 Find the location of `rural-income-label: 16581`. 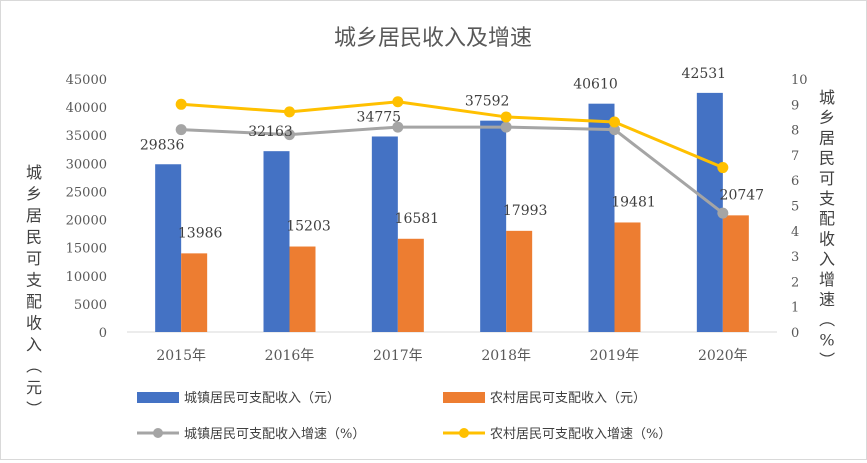

rural-income-label: 16581 is located at coordinates (417, 219).